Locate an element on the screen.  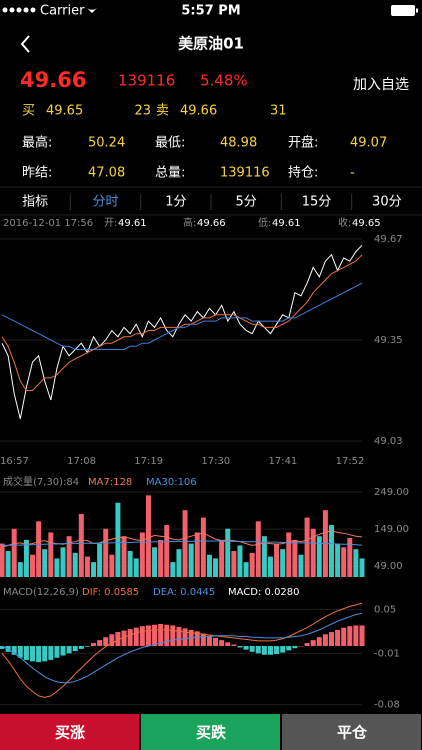
legend-entry: MA7:128 is located at coordinates (110, 482).